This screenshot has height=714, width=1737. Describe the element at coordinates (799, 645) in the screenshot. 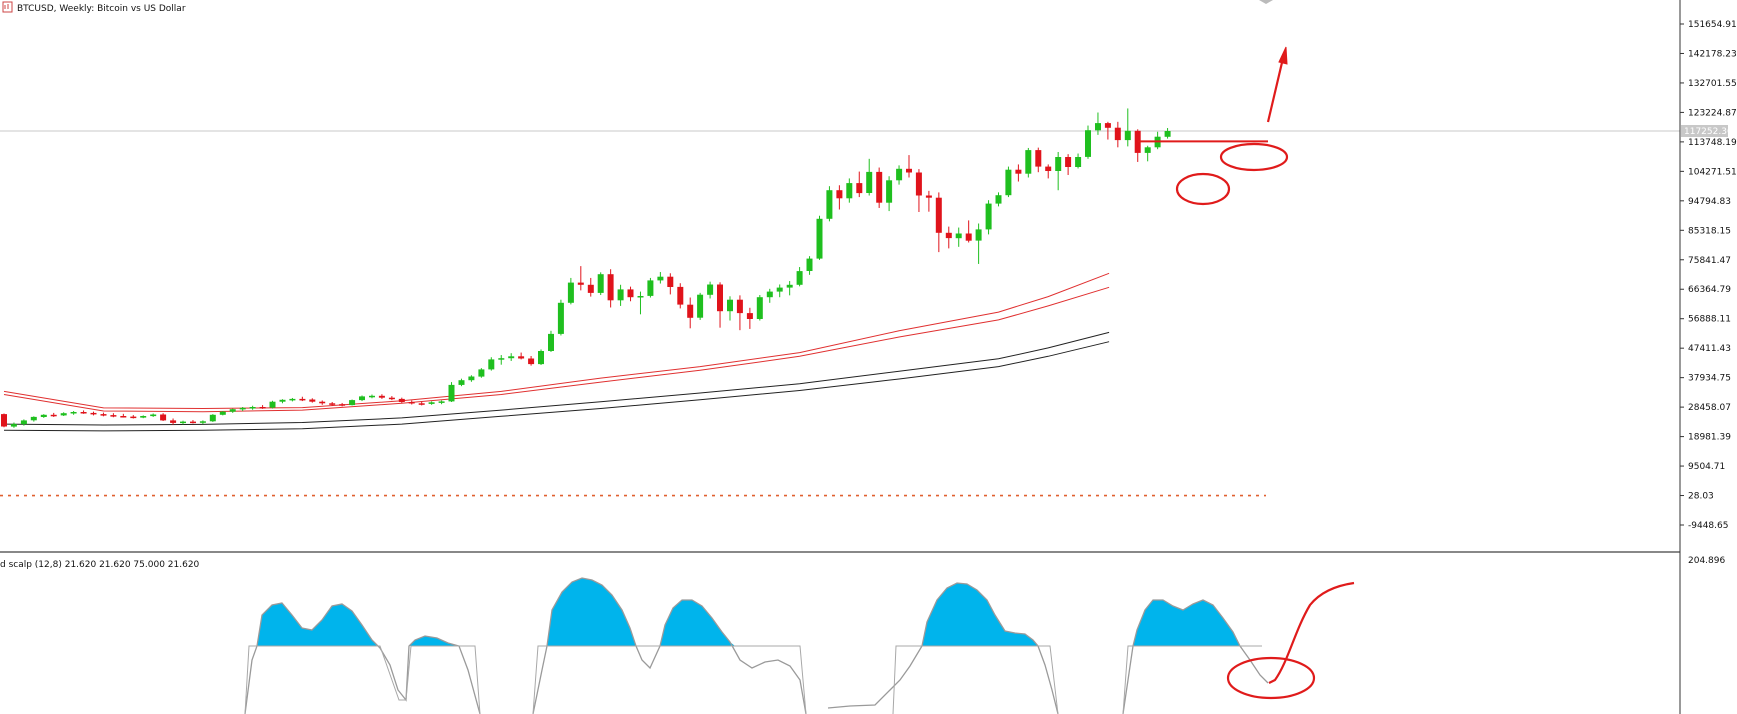

I see `indicator-pane` at that location.